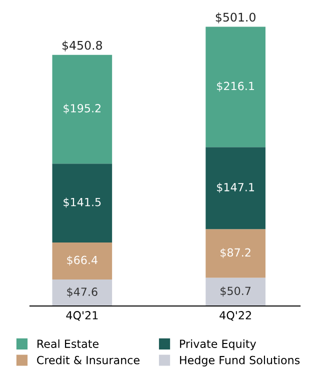 Image resolution: width=311 pixels, height=372 pixels. What do you see at coordinates (68, 343) in the screenshot?
I see `legend-label: Real Estate` at bounding box center [68, 343].